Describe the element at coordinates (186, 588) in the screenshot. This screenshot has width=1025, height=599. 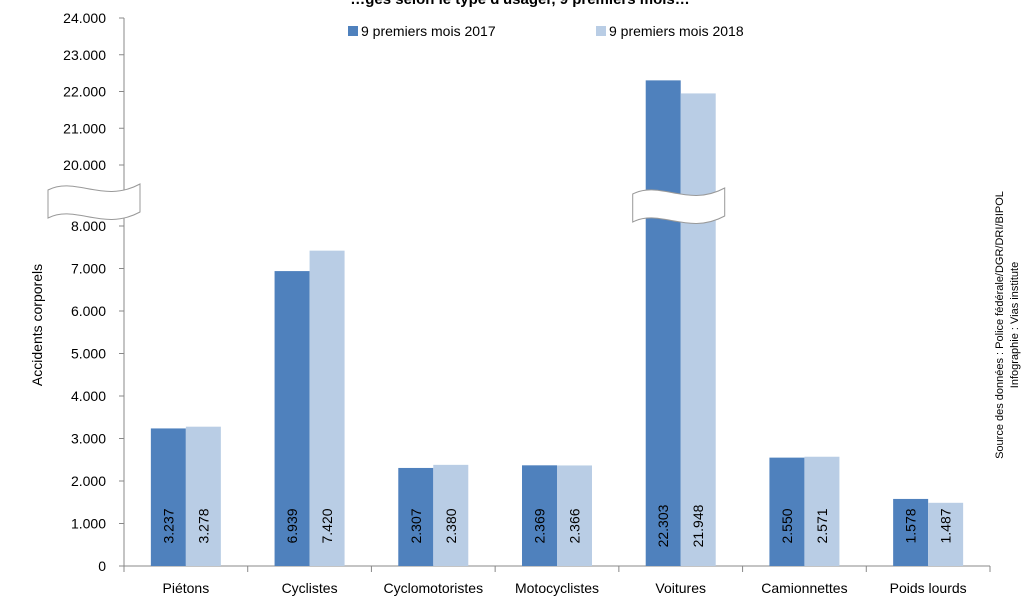
I see `category-label: Piétons` at that location.